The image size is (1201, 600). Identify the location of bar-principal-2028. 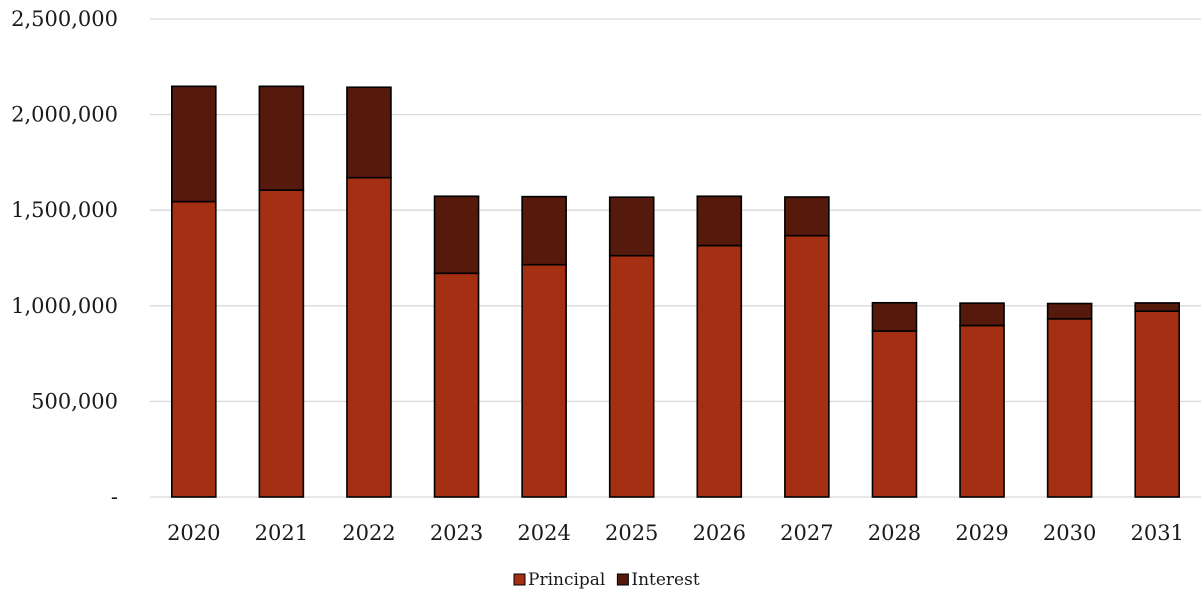
(894, 414).